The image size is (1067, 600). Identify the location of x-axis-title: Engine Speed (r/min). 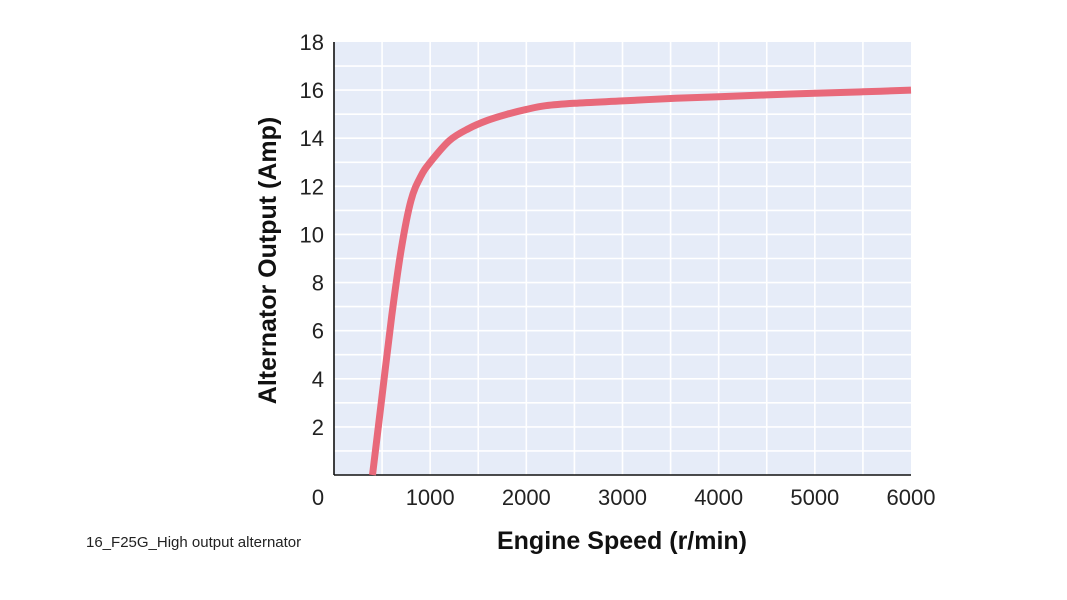
(622, 541).